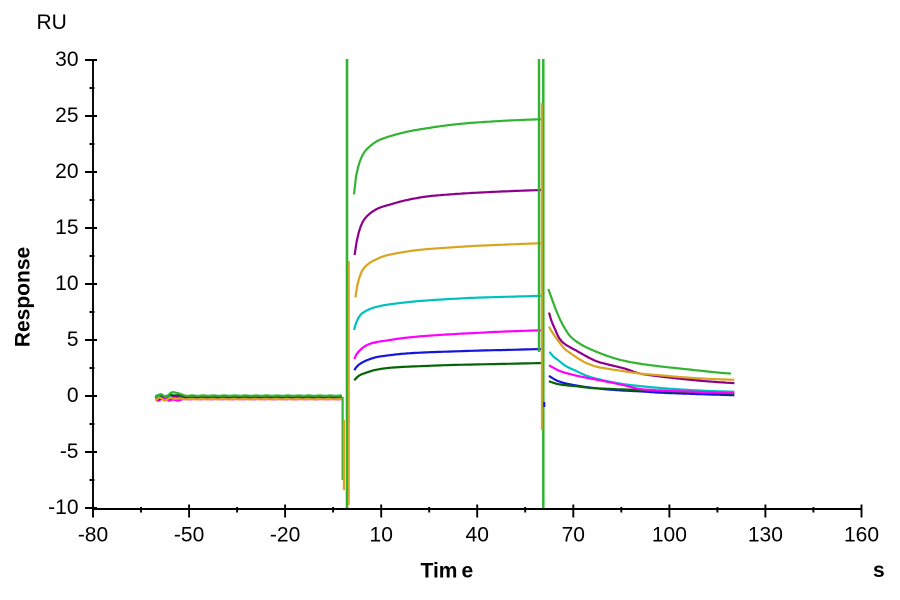  What do you see at coordinates (669, 535) in the screenshot?
I see `svg-text: 100` at bounding box center [669, 535].